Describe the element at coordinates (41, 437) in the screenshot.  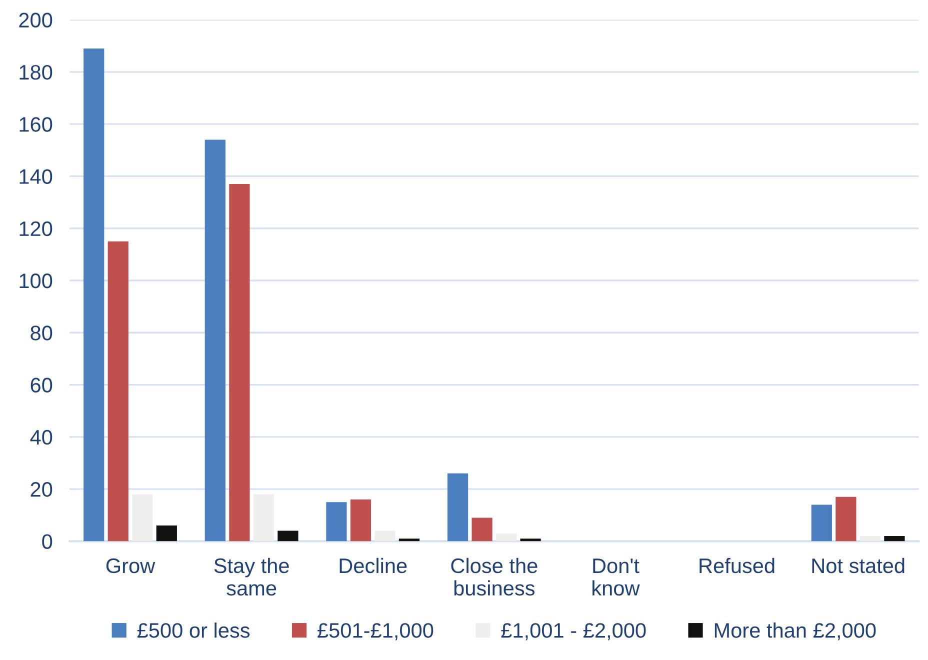
I see `y-tick-label: 40` at that location.